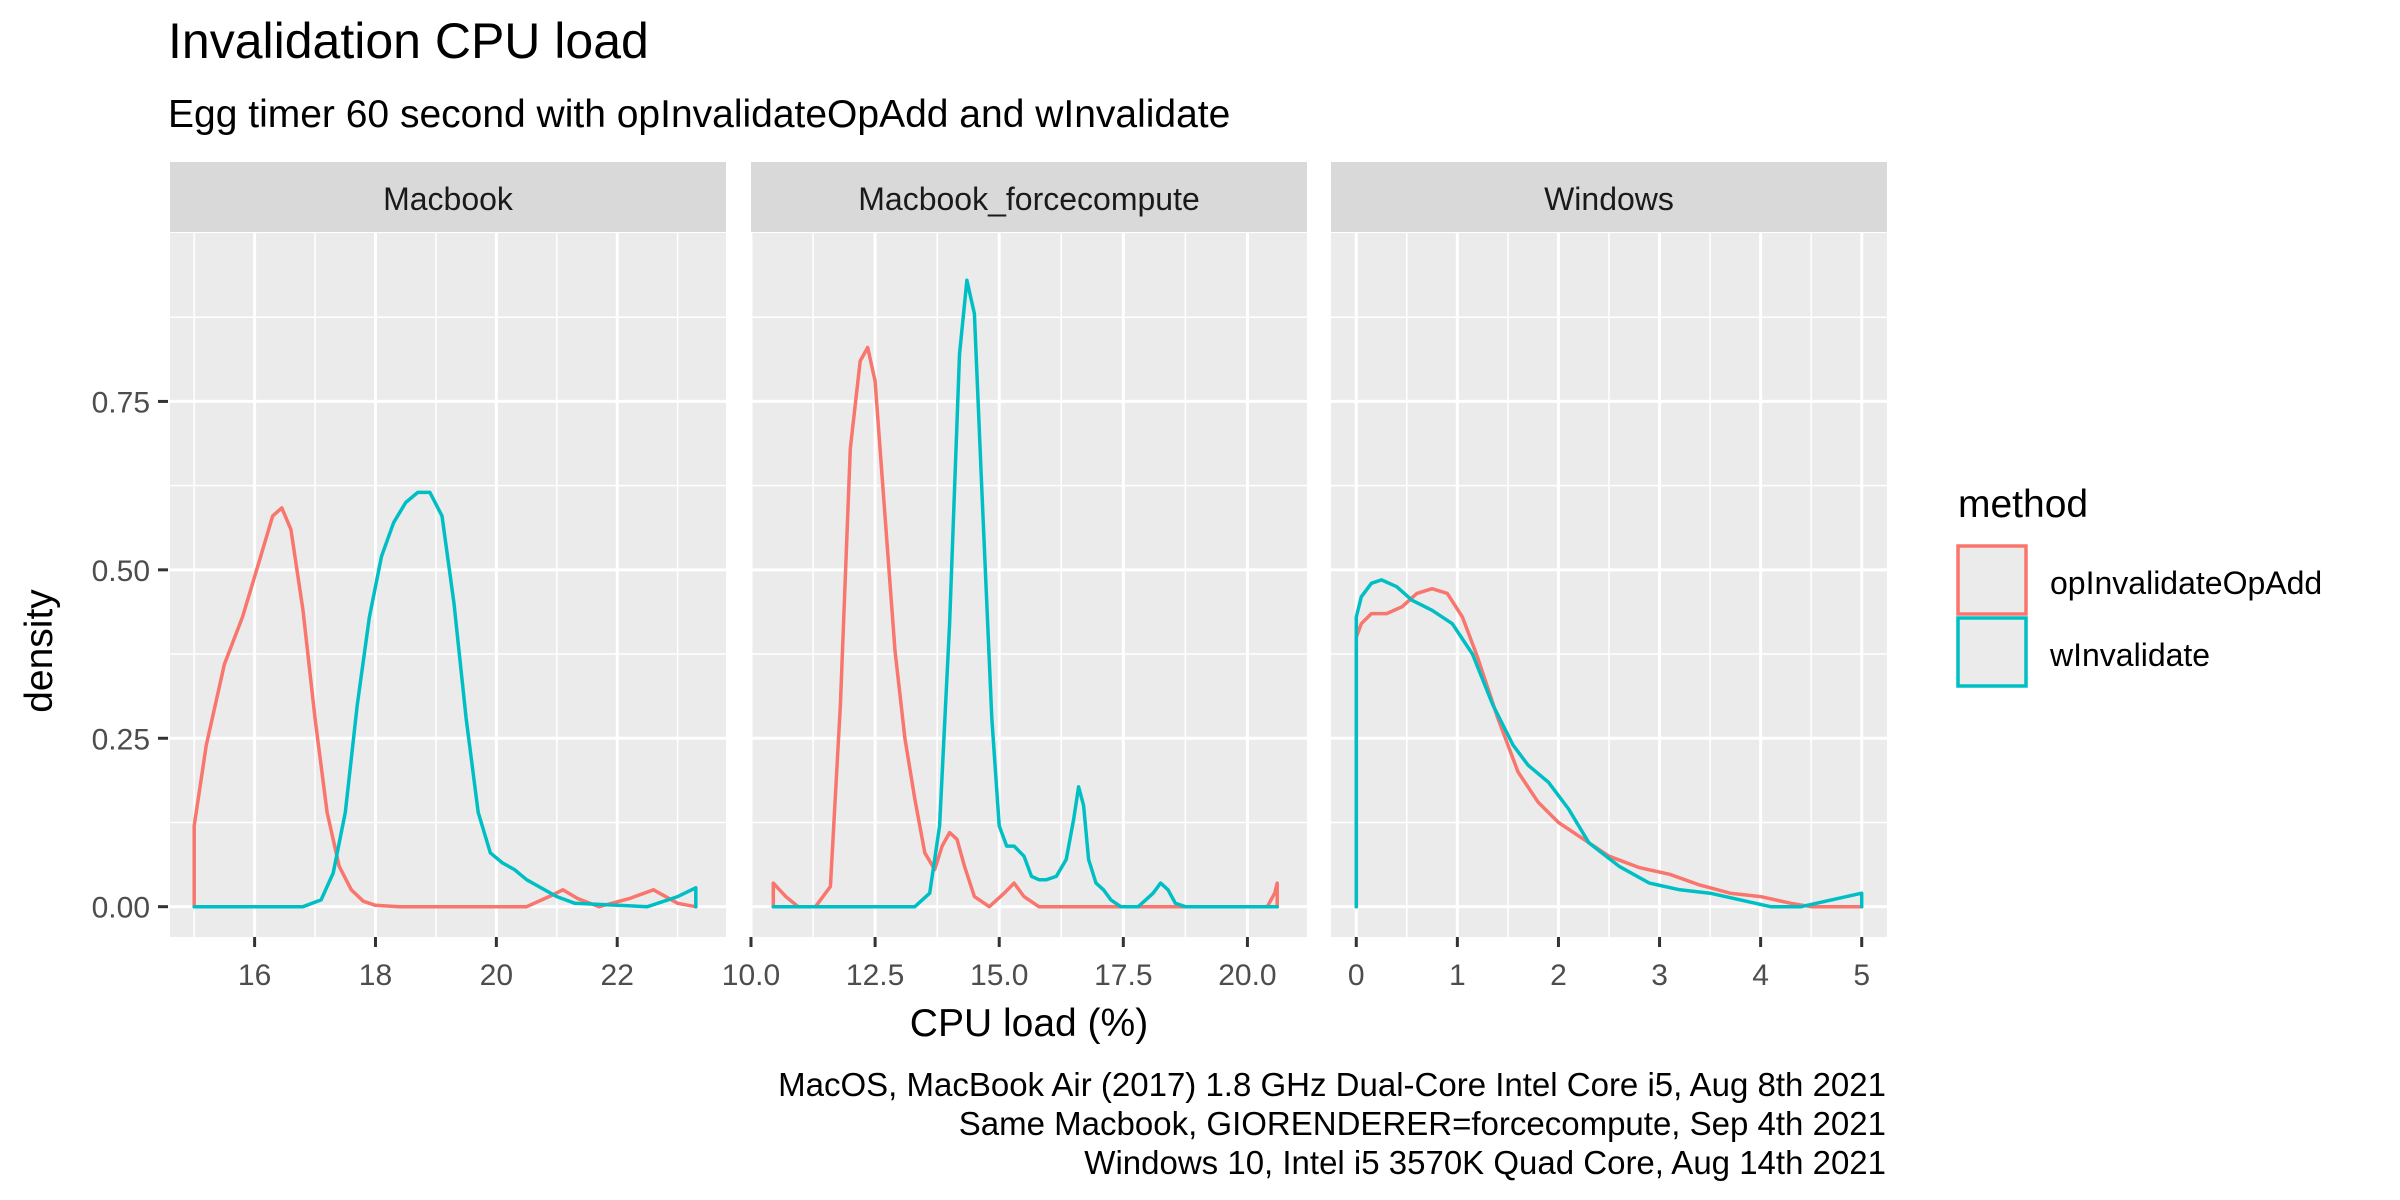  I want to click on facet-strip-label: Macbook, so click(448, 199).